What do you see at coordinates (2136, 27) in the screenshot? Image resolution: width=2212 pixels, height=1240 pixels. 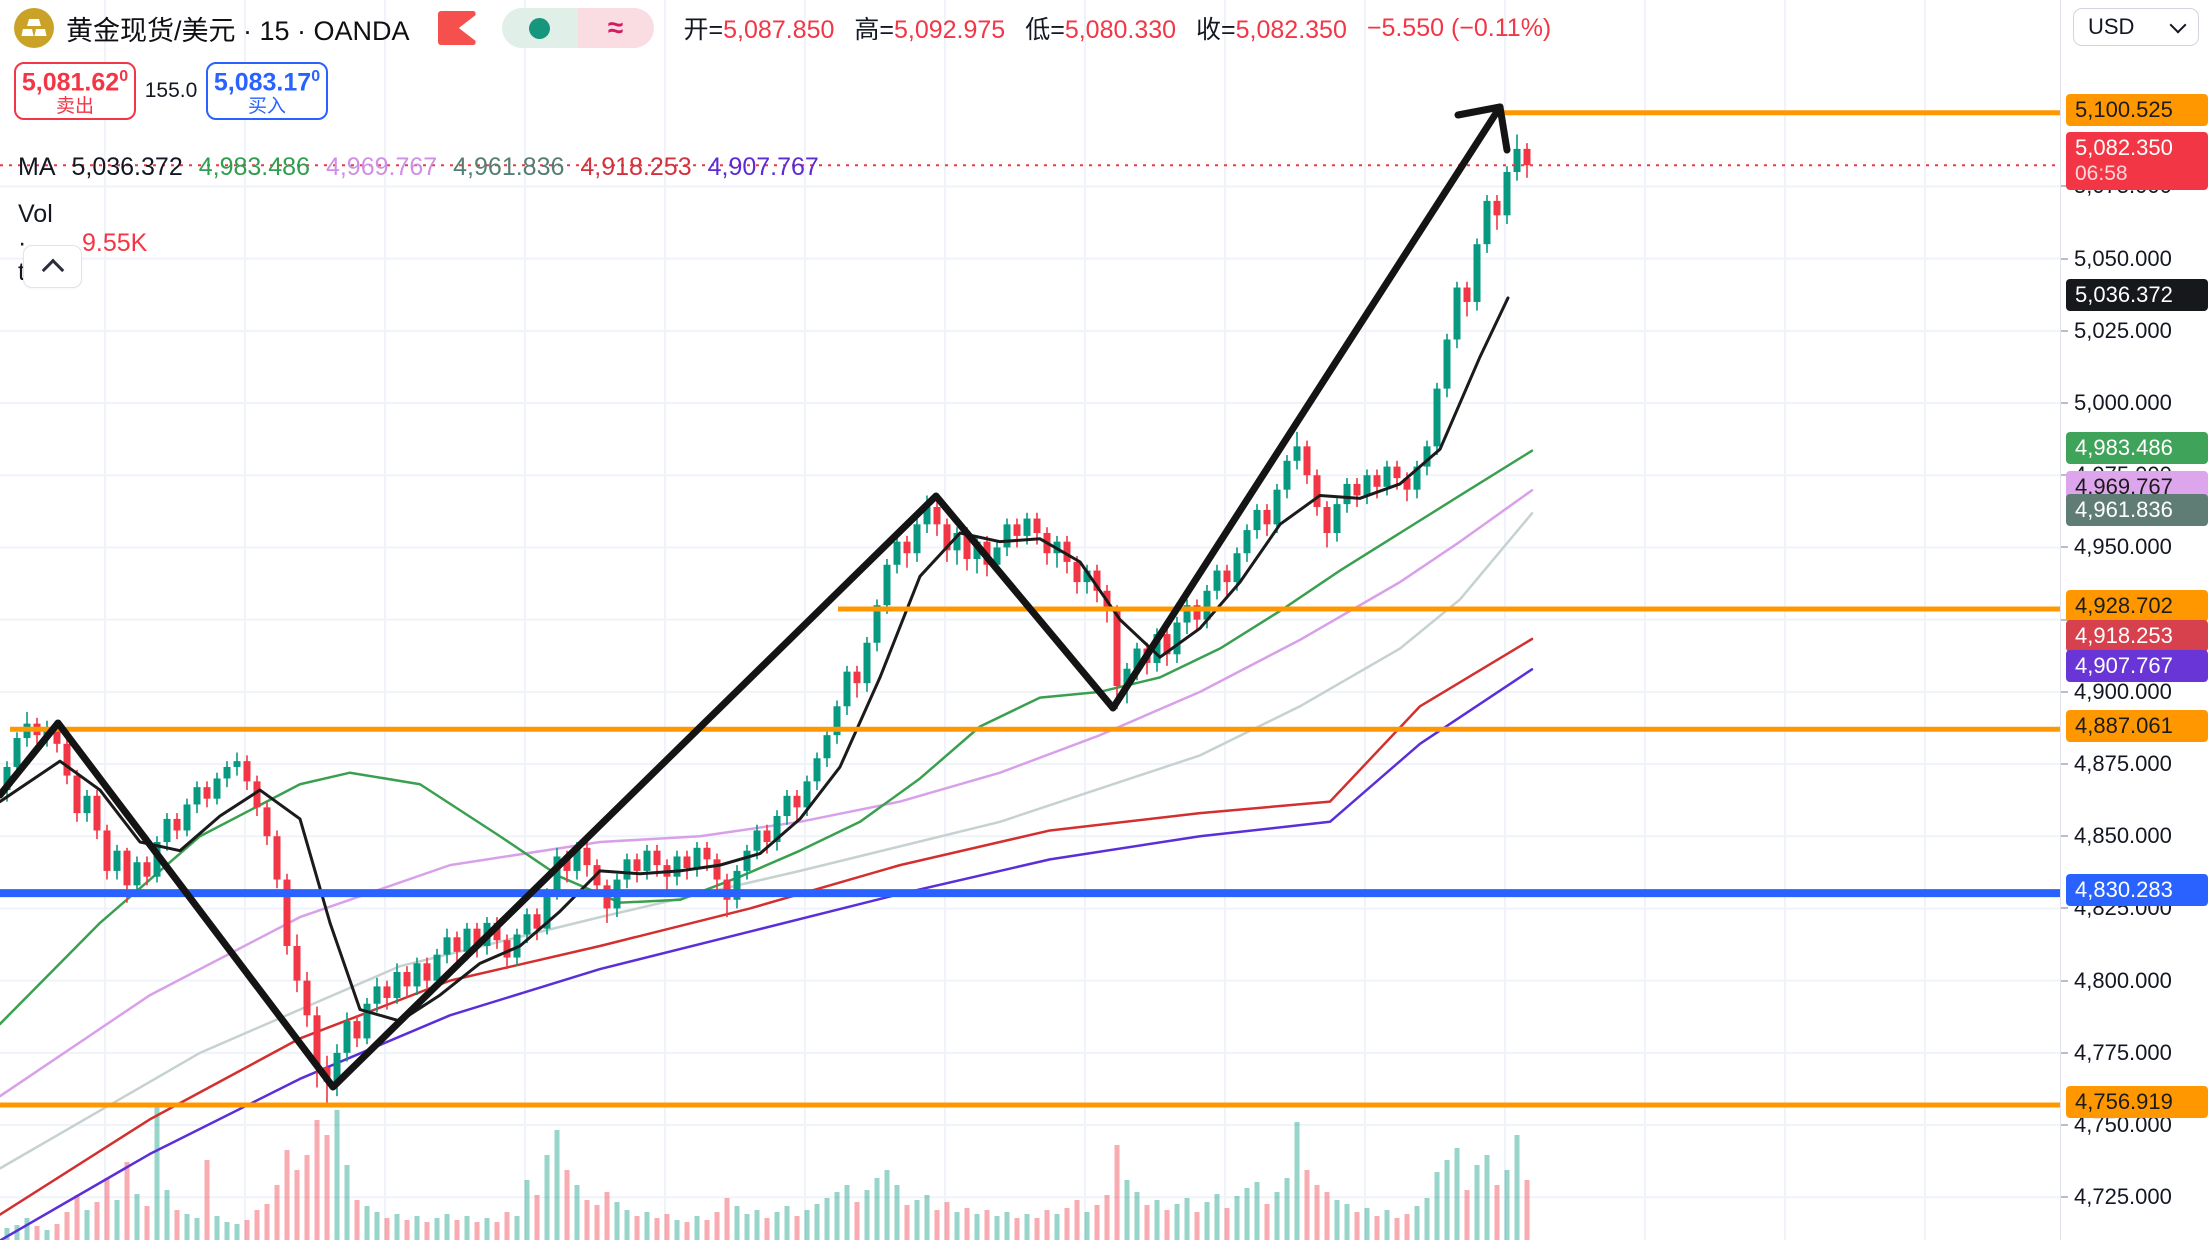 I see `currency-dropdown: USD` at bounding box center [2136, 27].